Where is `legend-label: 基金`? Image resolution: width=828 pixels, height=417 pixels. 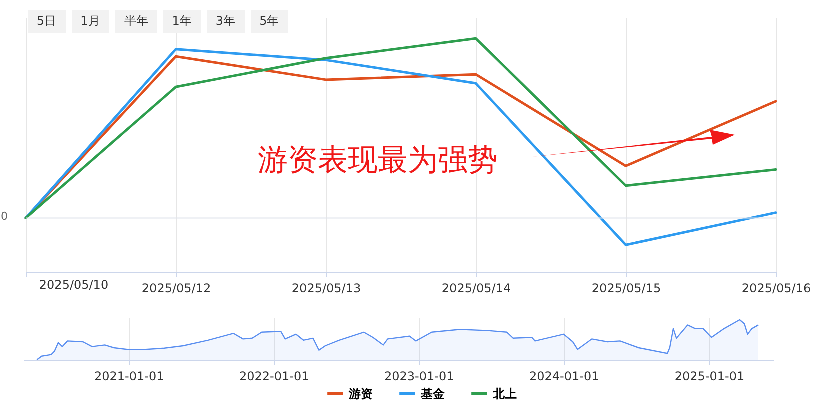
legend-label: 基金 is located at coordinates (433, 393).